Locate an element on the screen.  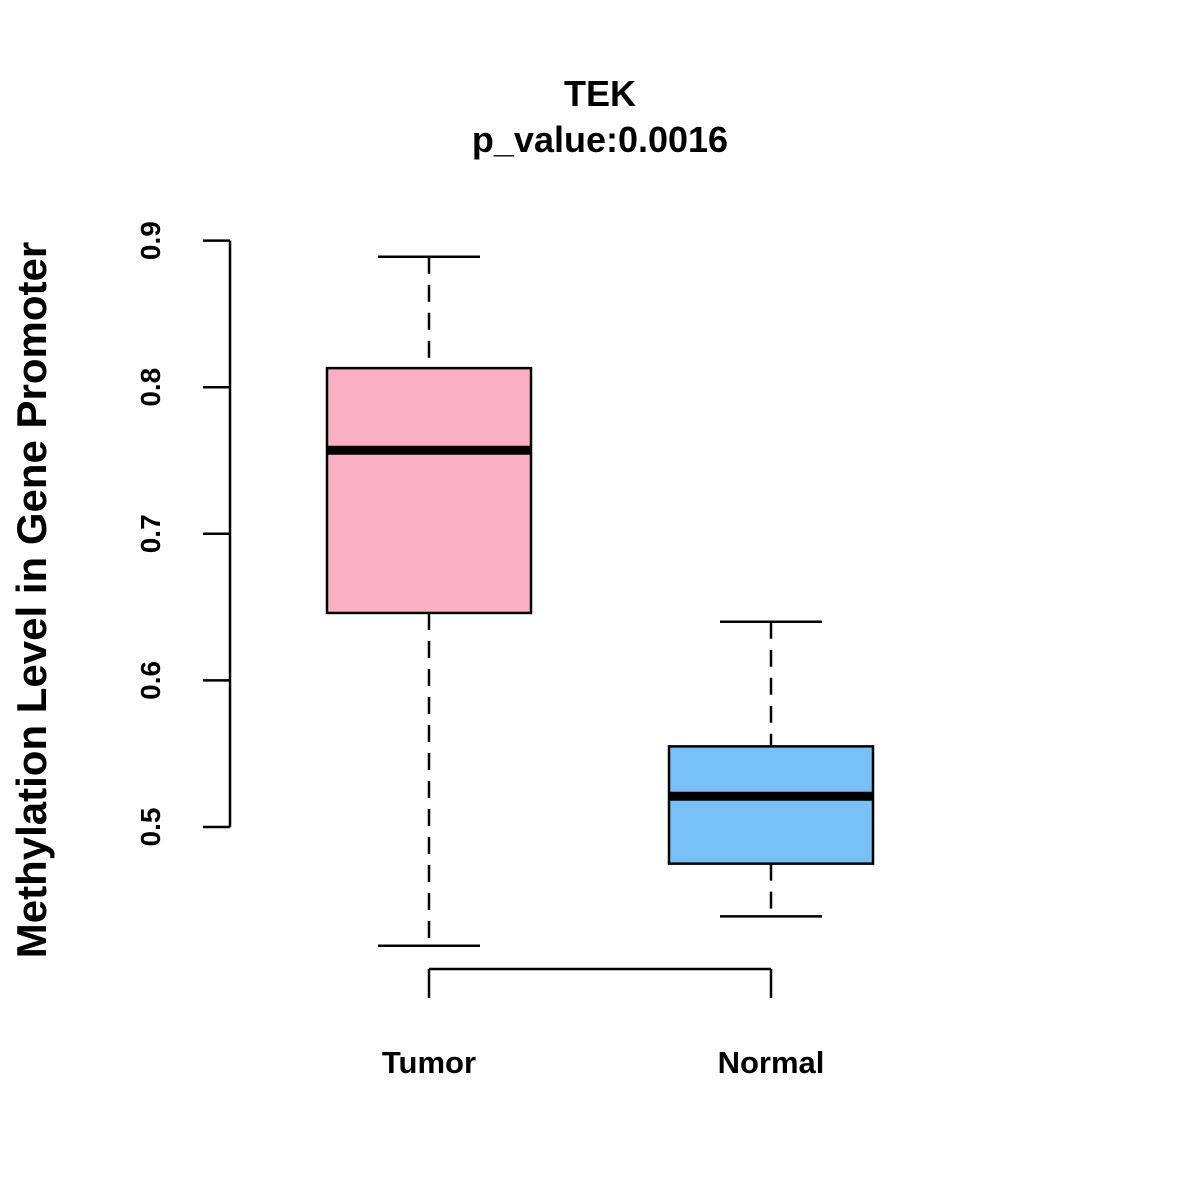
y-tick-label: 0.6 is located at coordinates (150, 680).